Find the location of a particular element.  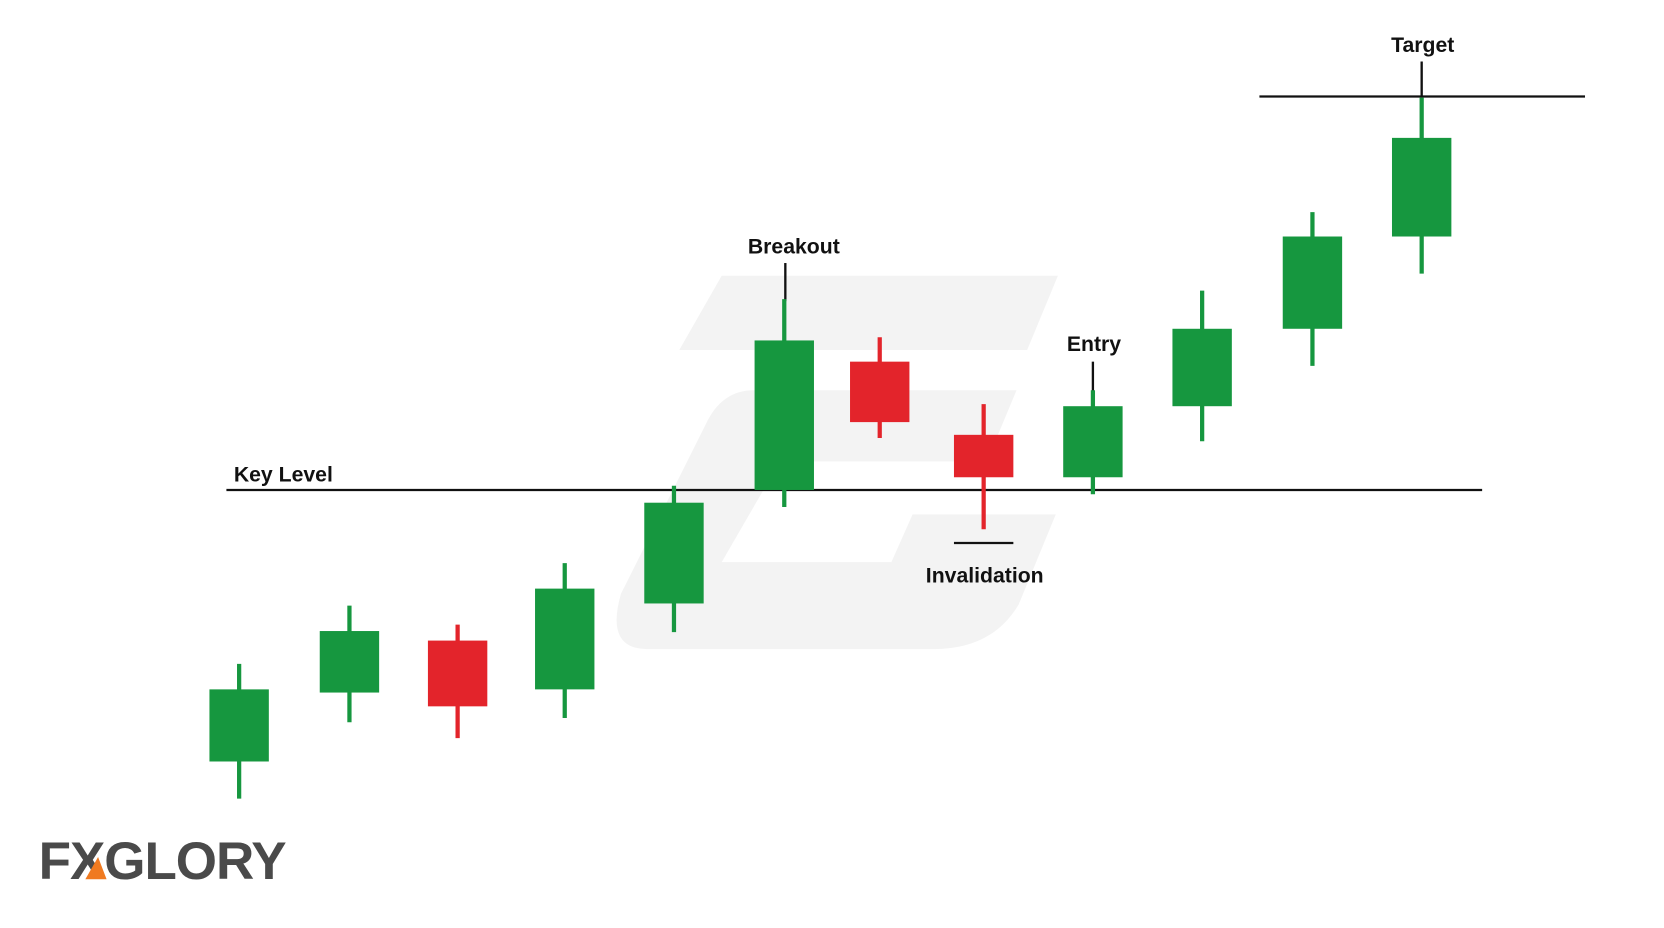

watermark is located at coordinates (837, 462).